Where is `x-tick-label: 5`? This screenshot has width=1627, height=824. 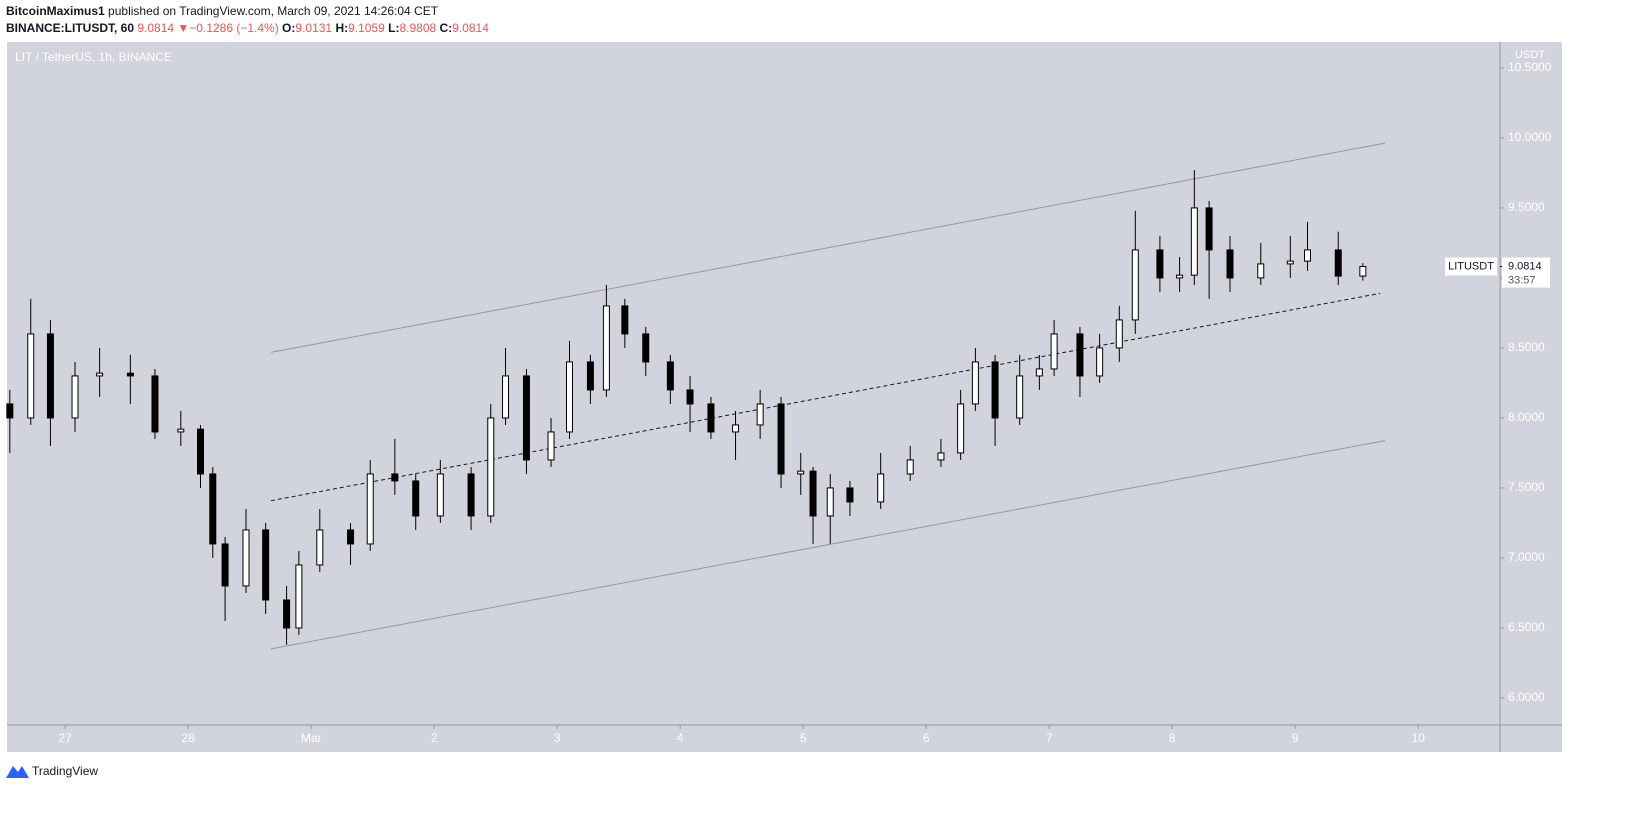 x-tick-label: 5 is located at coordinates (803, 738).